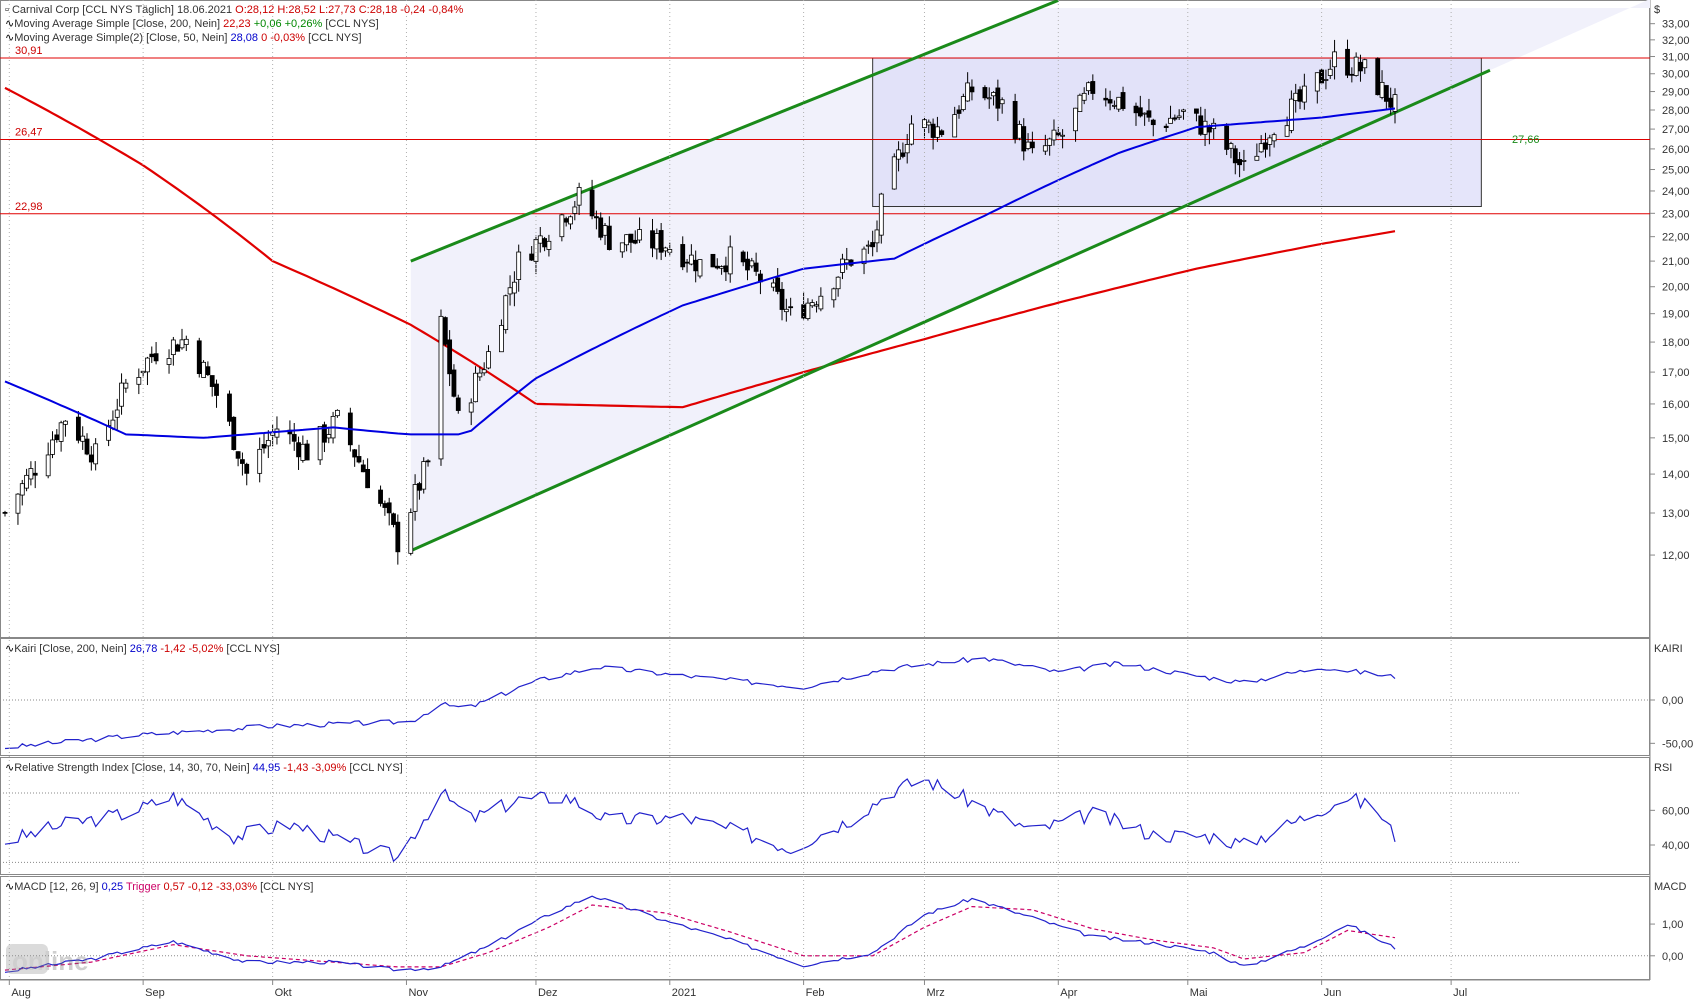 The height and width of the screenshot is (1005, 1700). Describe the element at coordinates (191, 649) in the screenshot. I see `kairi-legend-change: -1,42 -5,02%` at that location.